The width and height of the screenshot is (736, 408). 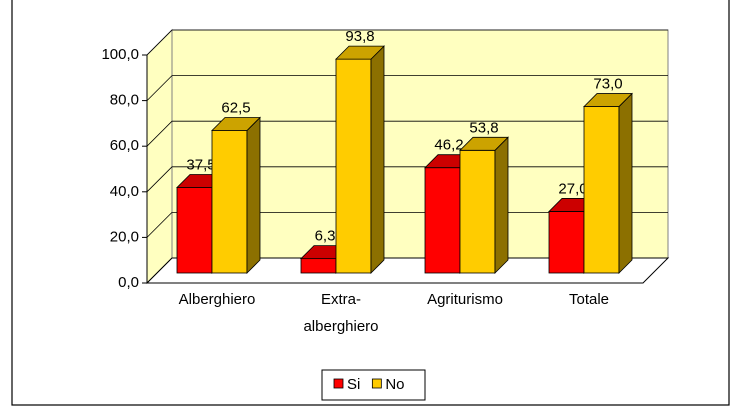 What do you see at coordinates (340, 313) in the screenshot?
I see `x-tick-label: Extra-alberghiero` at bounding box center [340, 313].